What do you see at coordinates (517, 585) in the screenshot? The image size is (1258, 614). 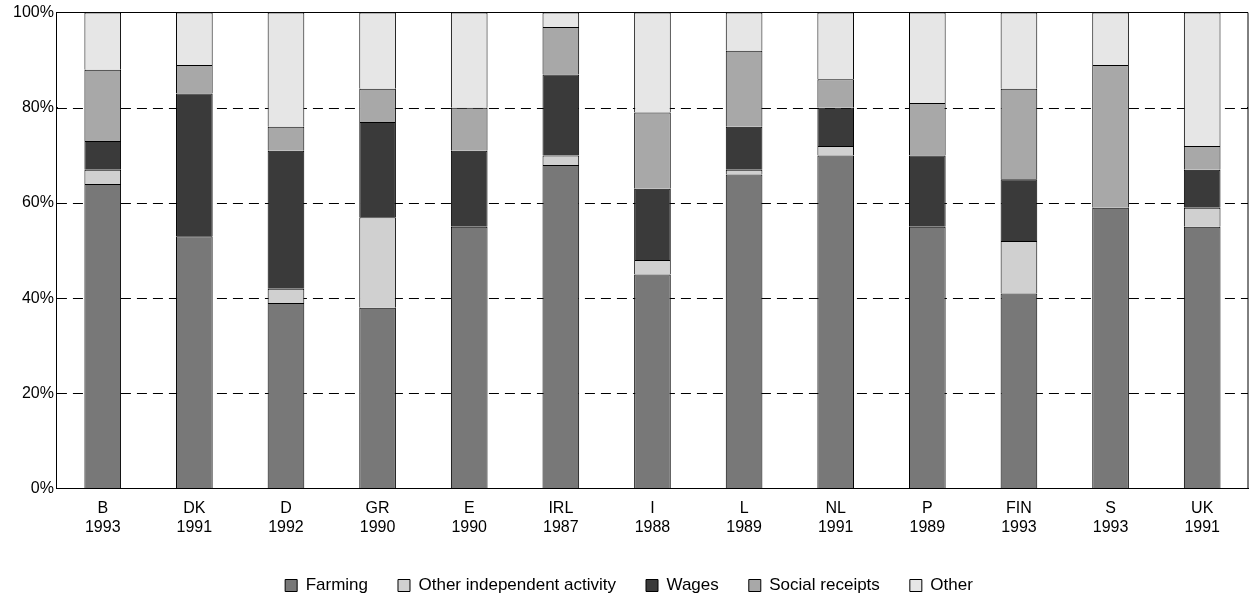 I see `legend-label: Other independent activity` at bounding box center [517, 585].